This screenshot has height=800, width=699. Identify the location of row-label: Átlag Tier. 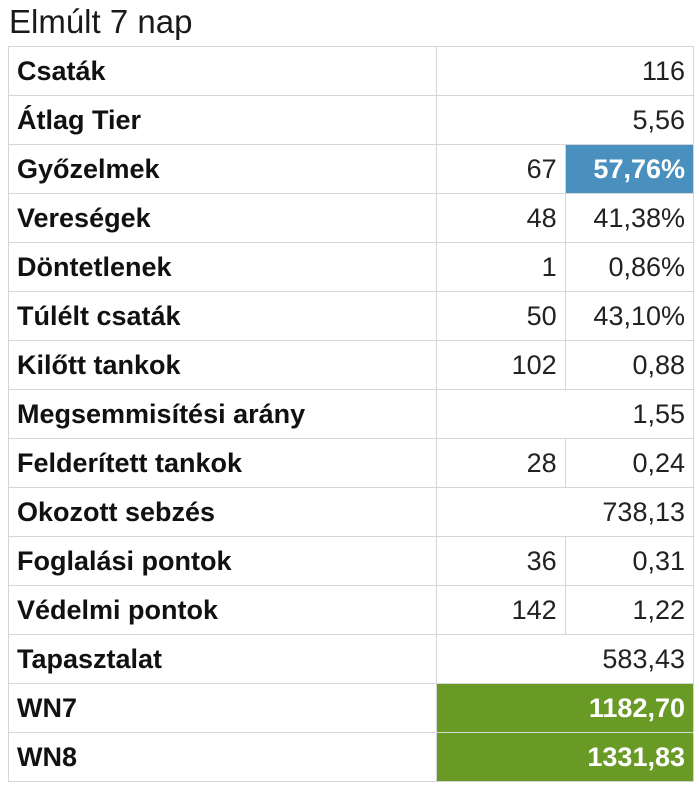
(222, 120).